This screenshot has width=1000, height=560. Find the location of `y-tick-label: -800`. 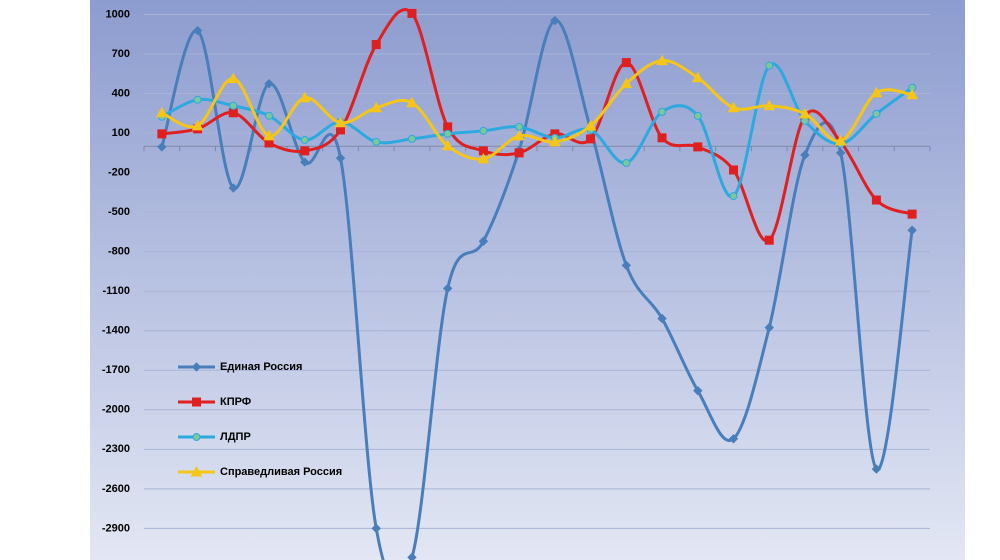

y-tick-label: -800 is located at coordinates (119, 252).